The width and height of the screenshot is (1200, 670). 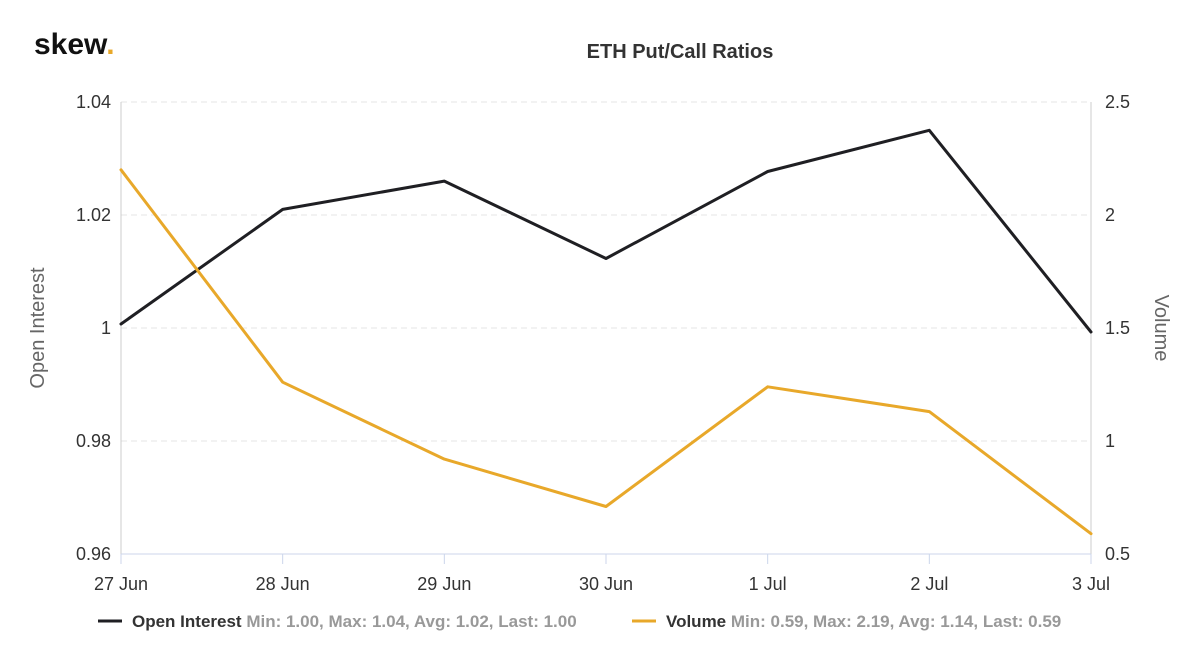 What do you see at coordinates (1110, 215) in the screenshot?
I see `right-tick-label: 2` at bounding box center [1110, 215].